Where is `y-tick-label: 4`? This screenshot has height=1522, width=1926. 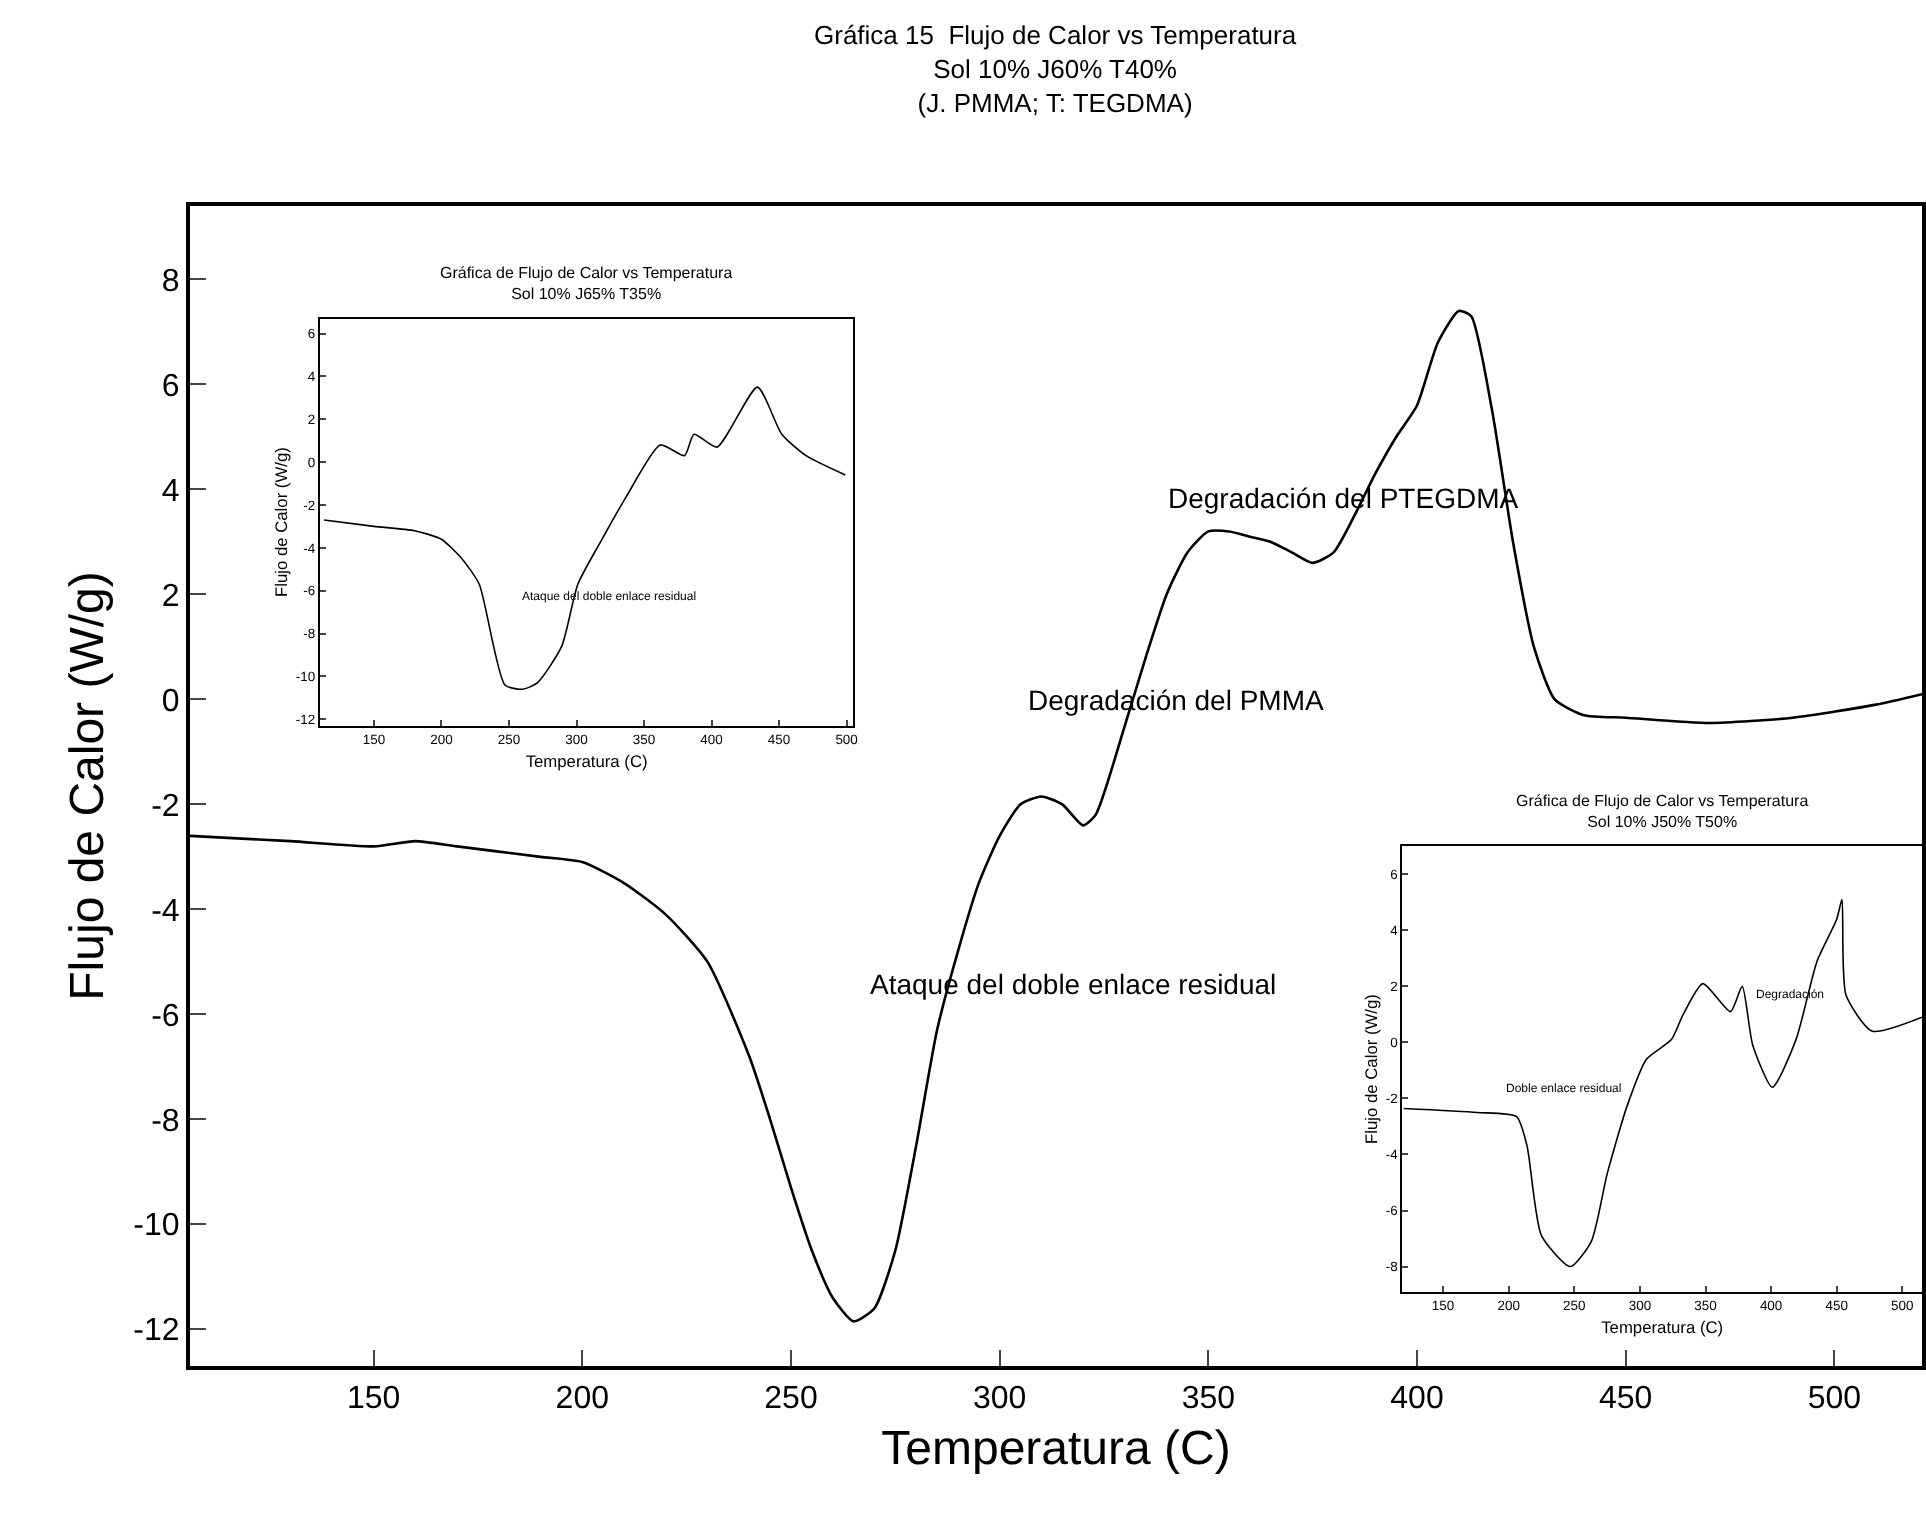
y-tick-label: 4 is located at coordinates (170, 491).